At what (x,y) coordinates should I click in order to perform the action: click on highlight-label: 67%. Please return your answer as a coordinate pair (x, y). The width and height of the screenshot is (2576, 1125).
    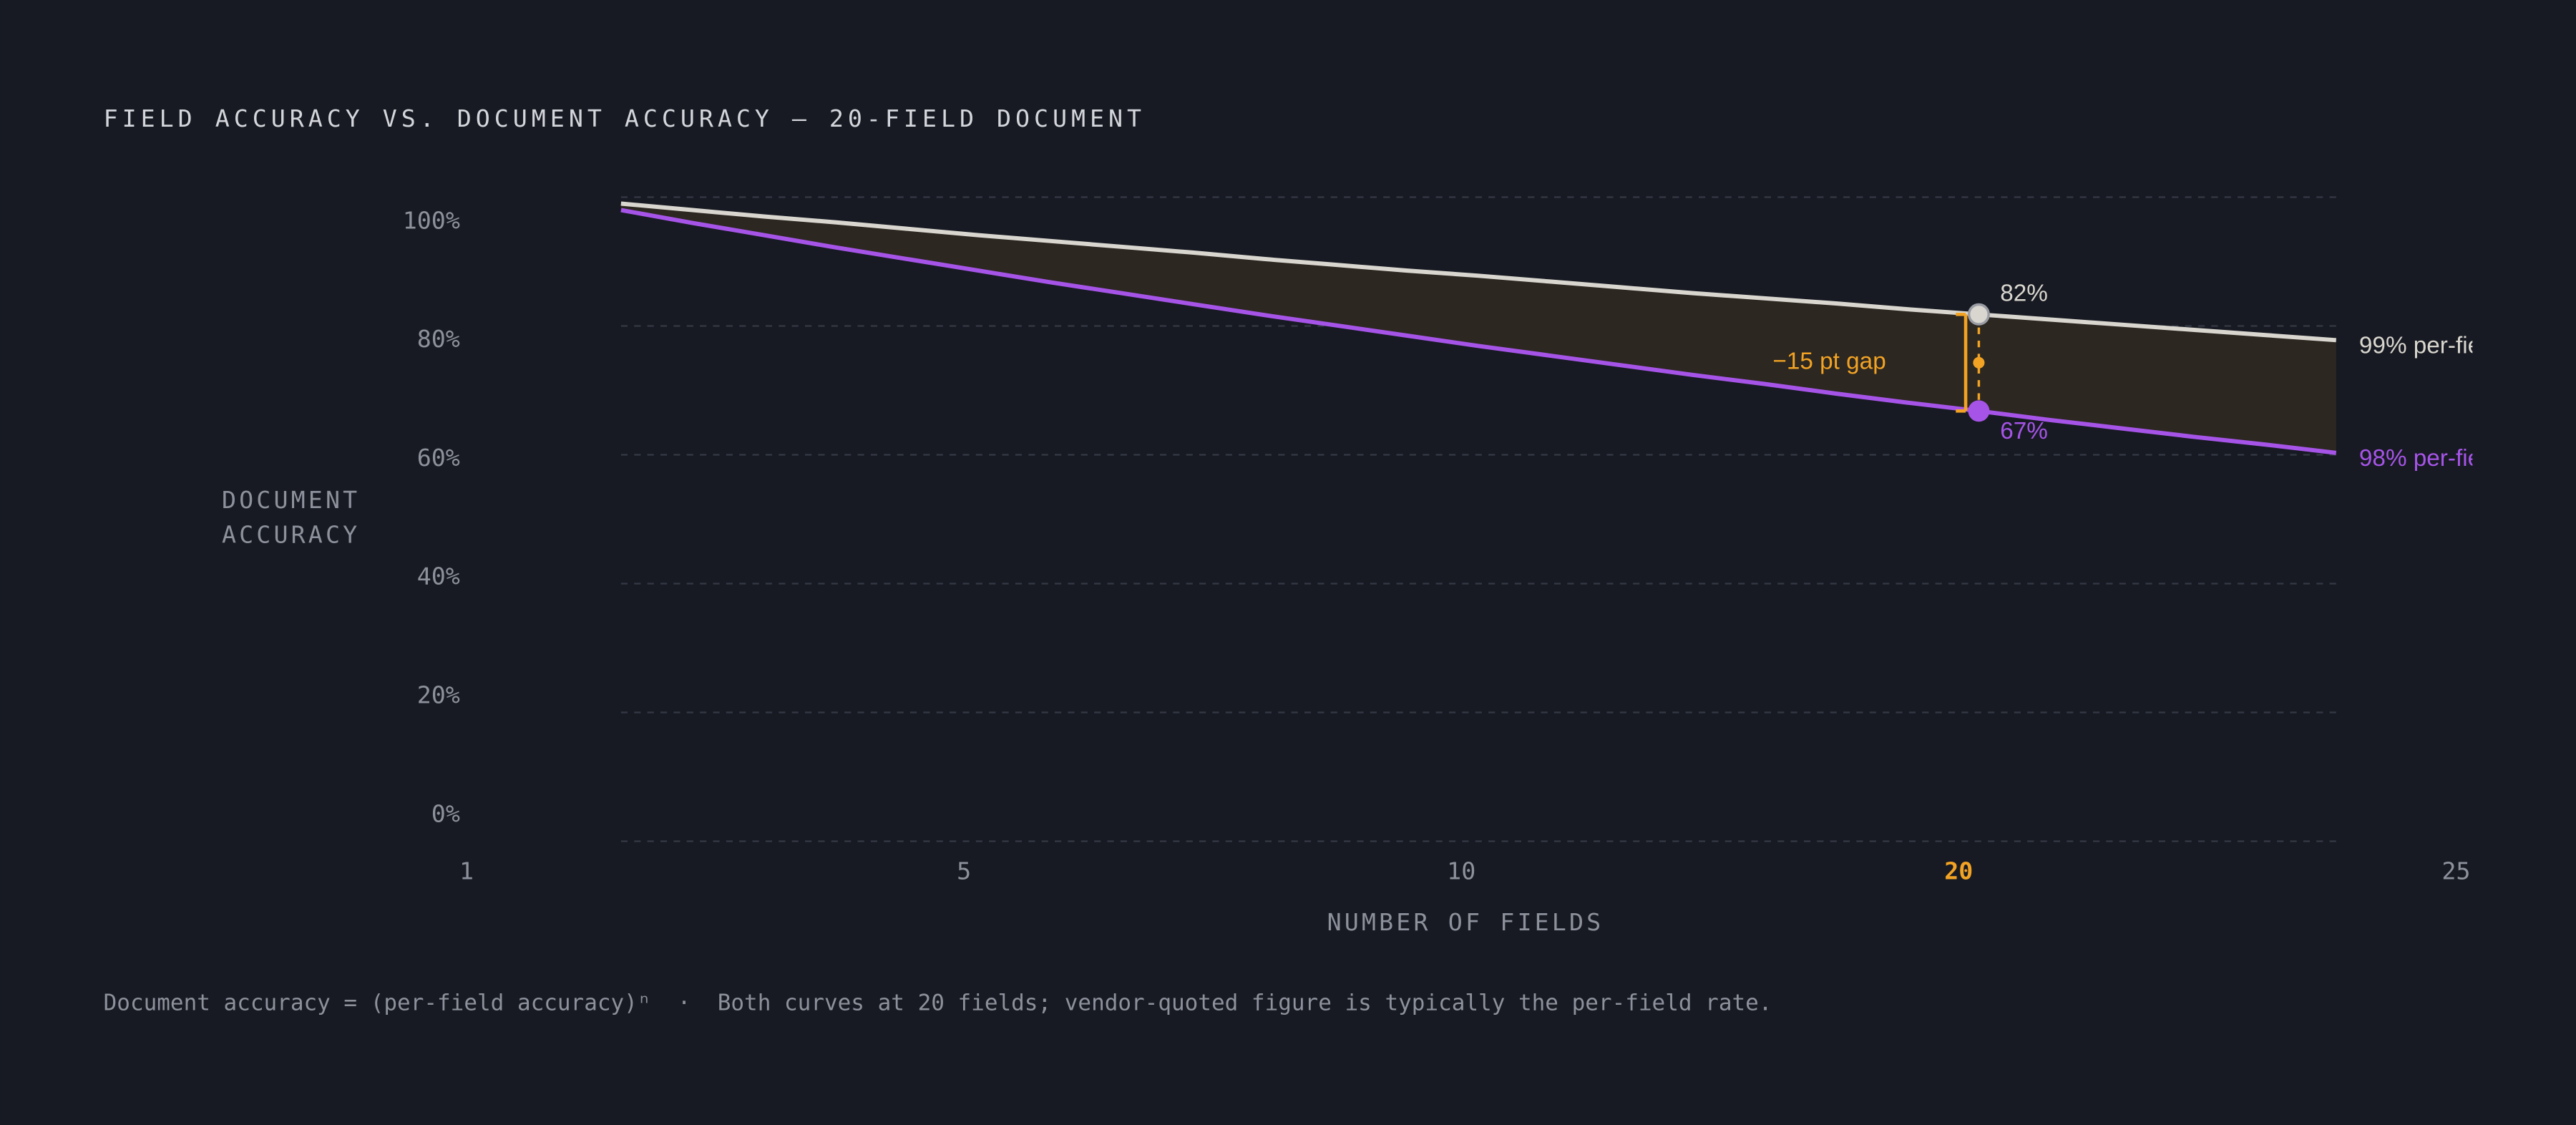
    Looking at the image, I should click on (2024, 431).